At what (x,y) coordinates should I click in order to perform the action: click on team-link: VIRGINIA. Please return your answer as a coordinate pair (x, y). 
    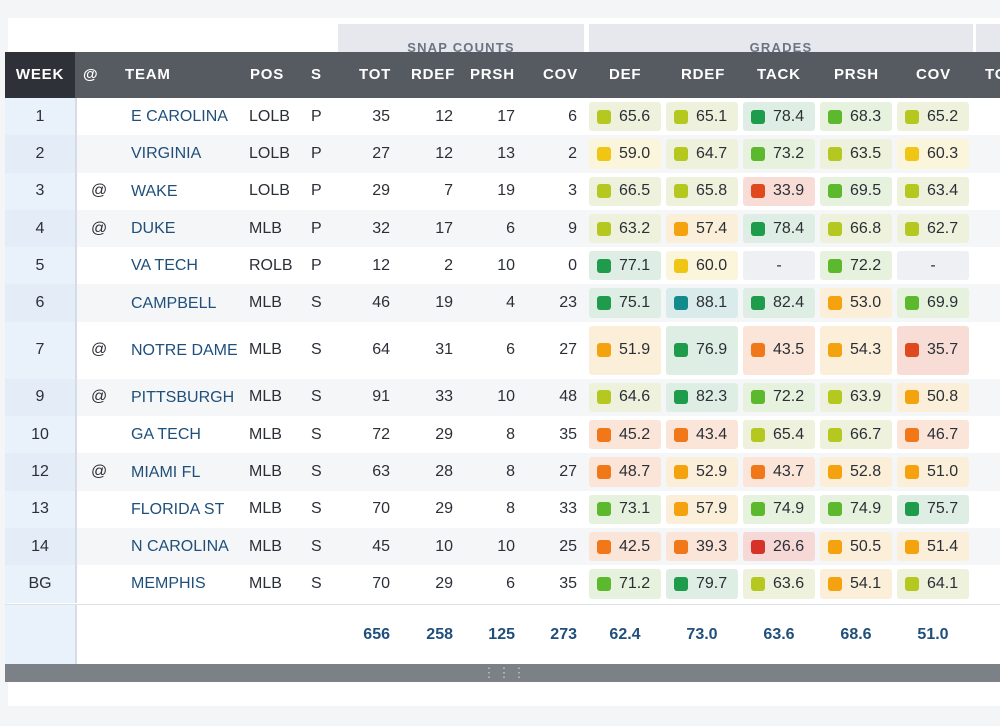
    Looking at the image, I should click on (166, 154).